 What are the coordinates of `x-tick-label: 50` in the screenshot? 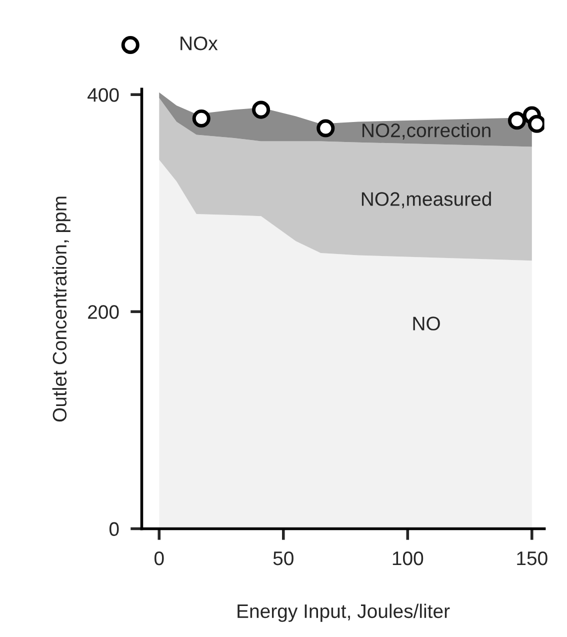 It's located at (283, 558).